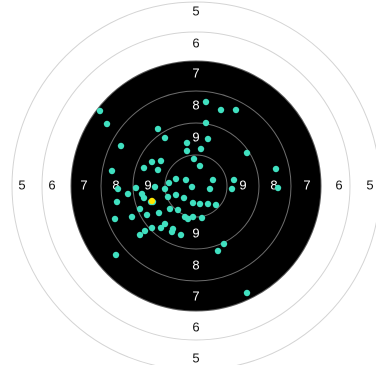  I want to click on ring-label-8-left: 8, so click(115, 184).